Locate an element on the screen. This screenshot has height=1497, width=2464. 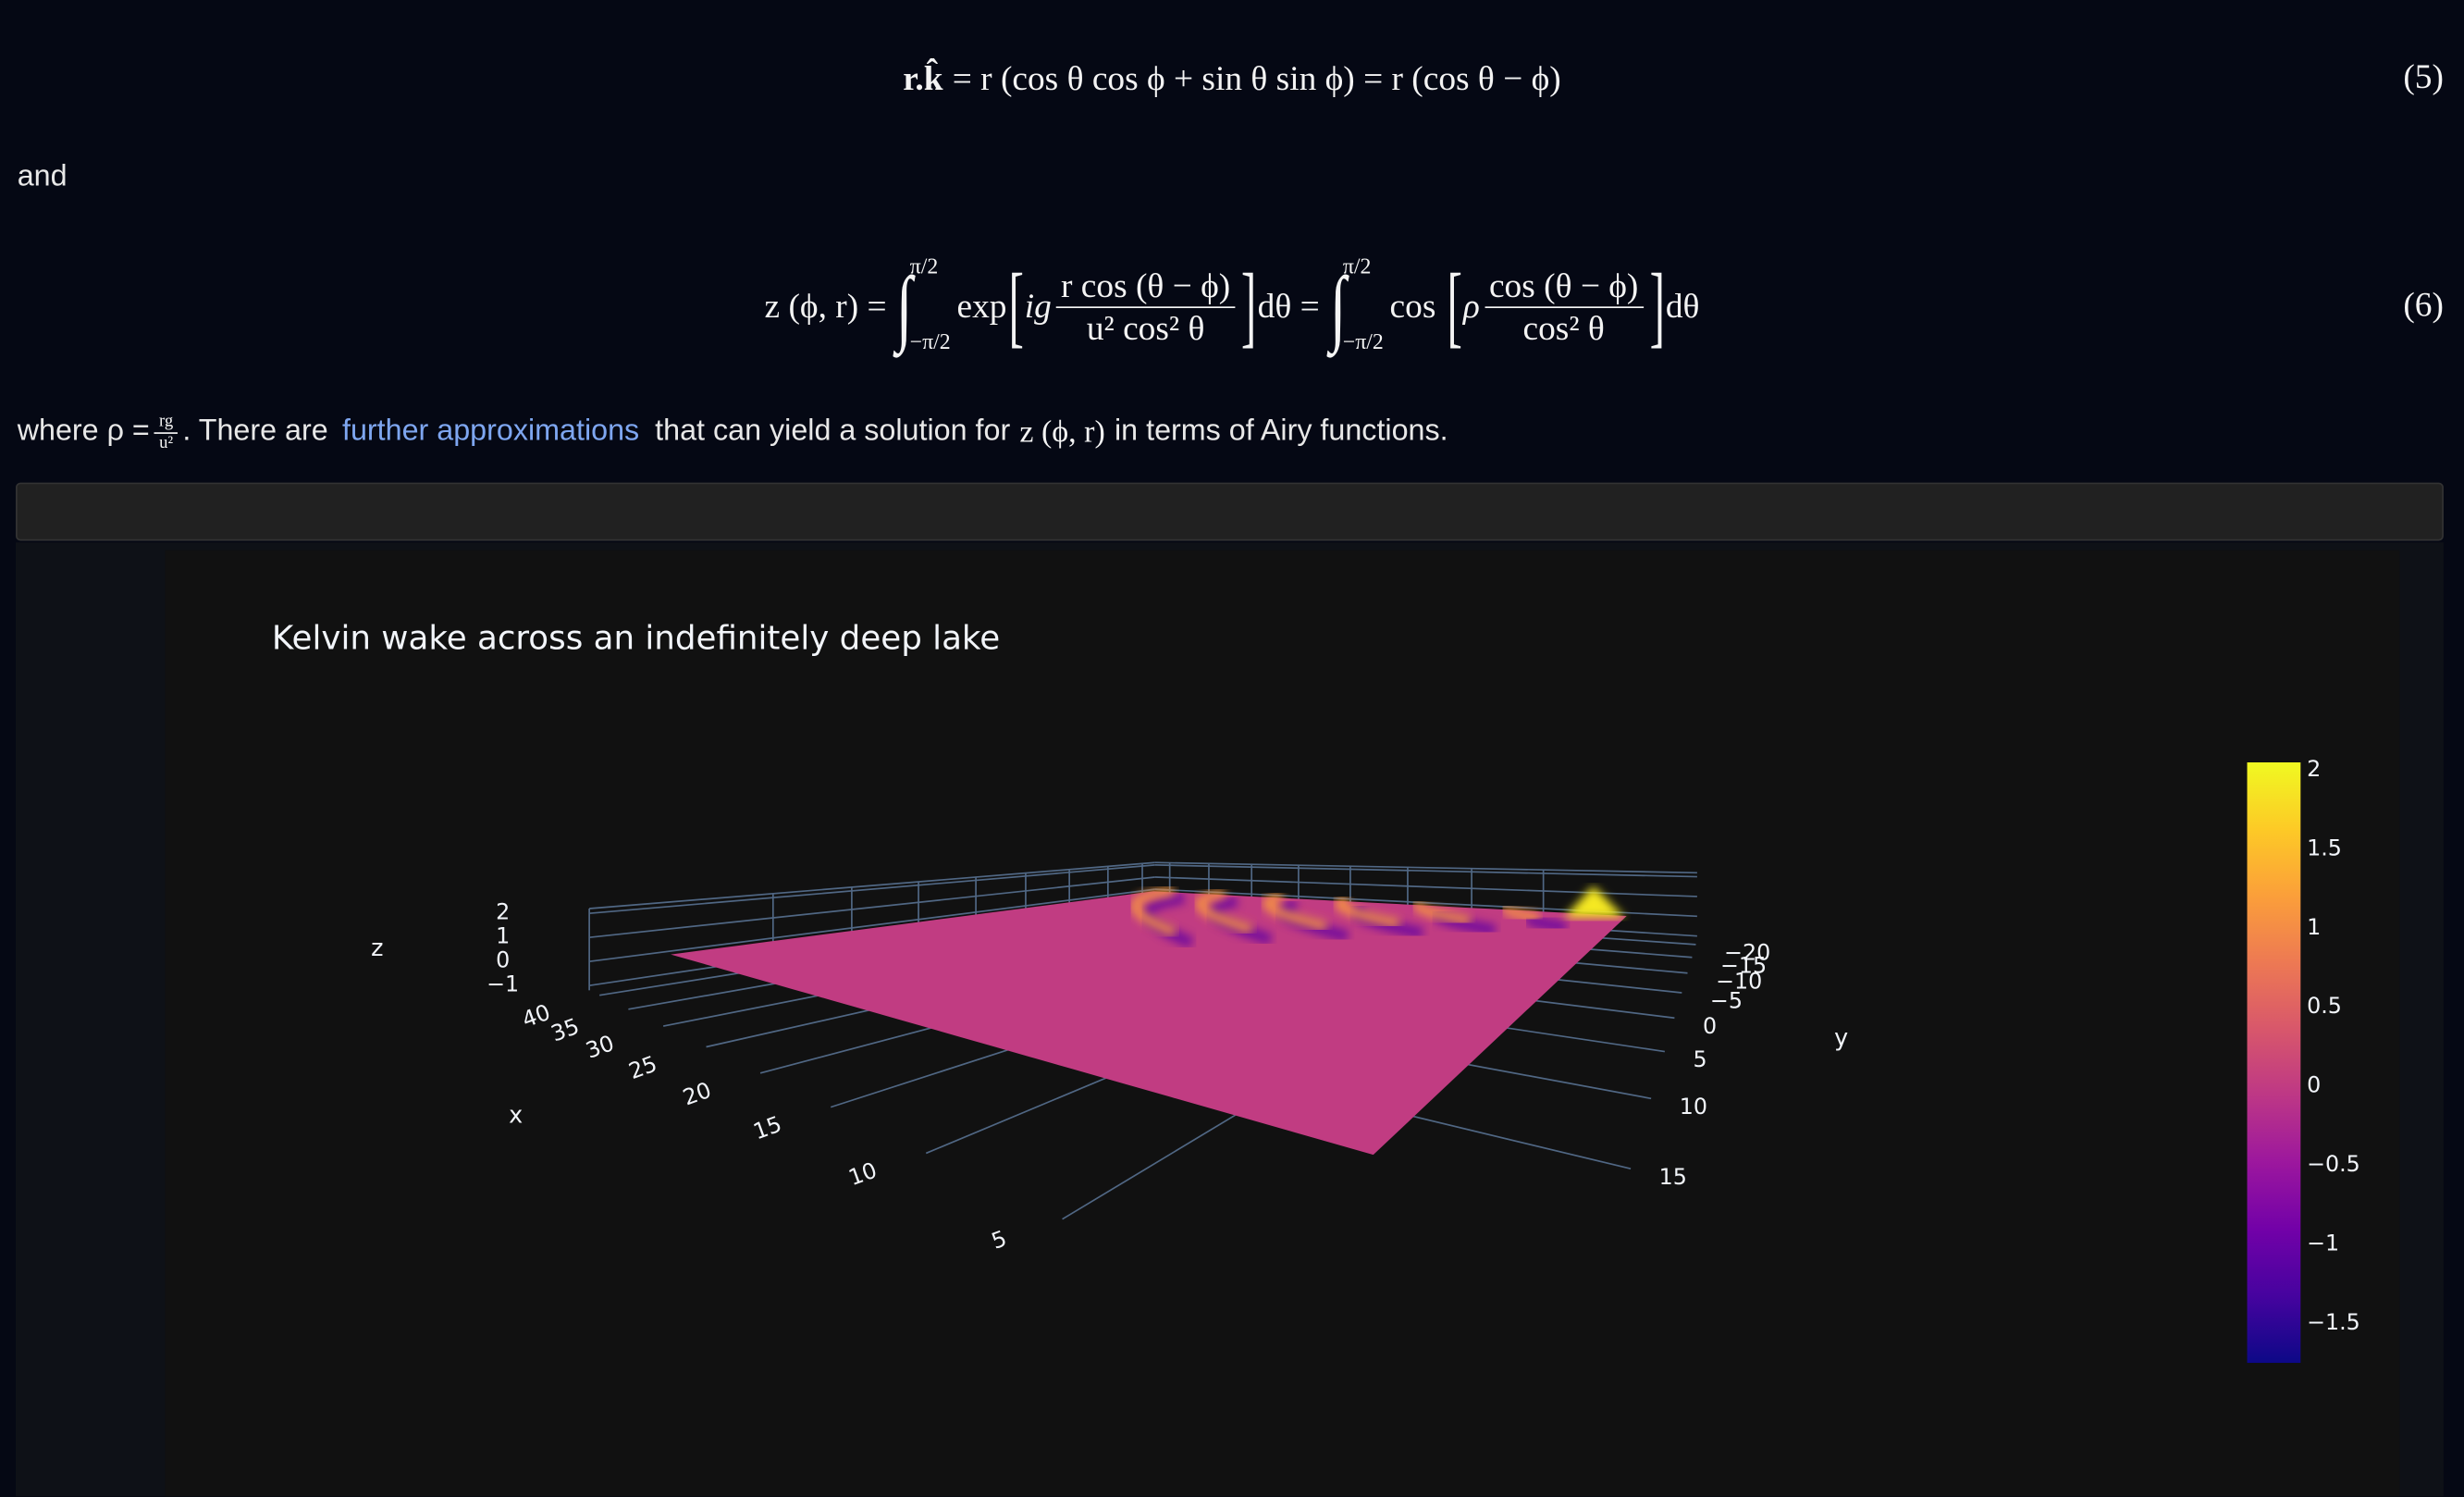
text: . There are is located at coordinates (255, 431).